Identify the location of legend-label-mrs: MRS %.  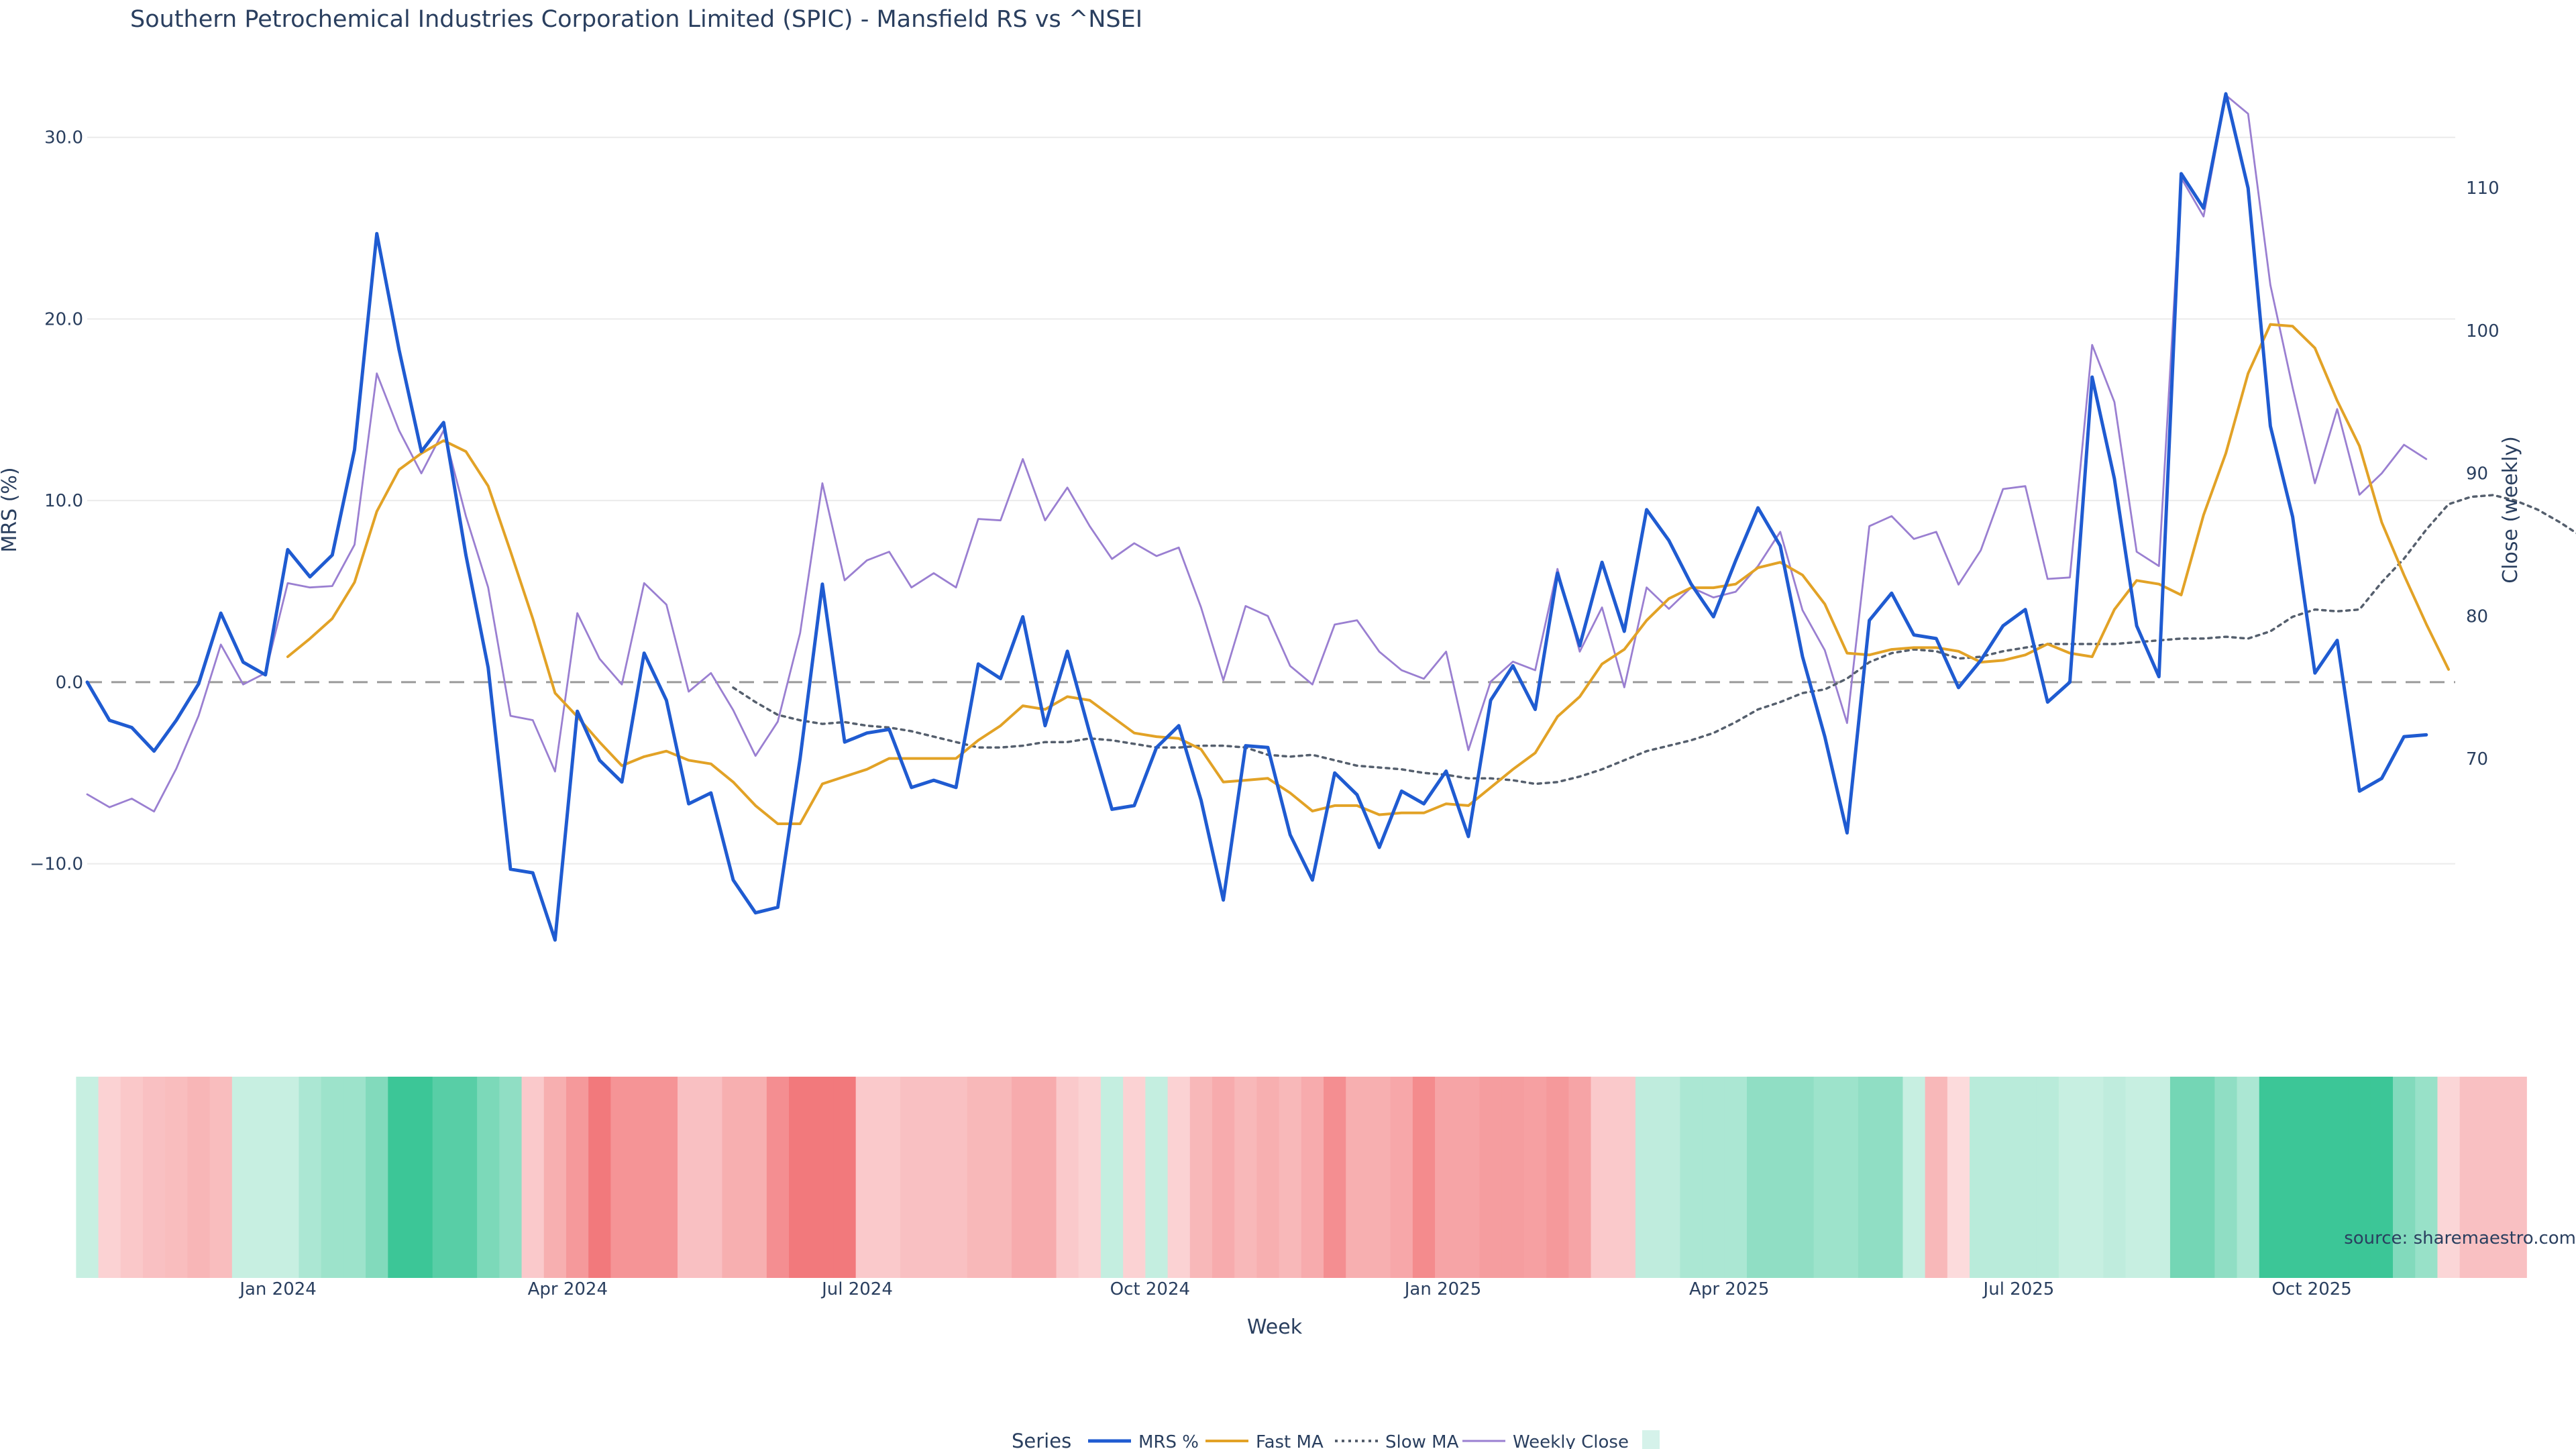
(1168, 1440).